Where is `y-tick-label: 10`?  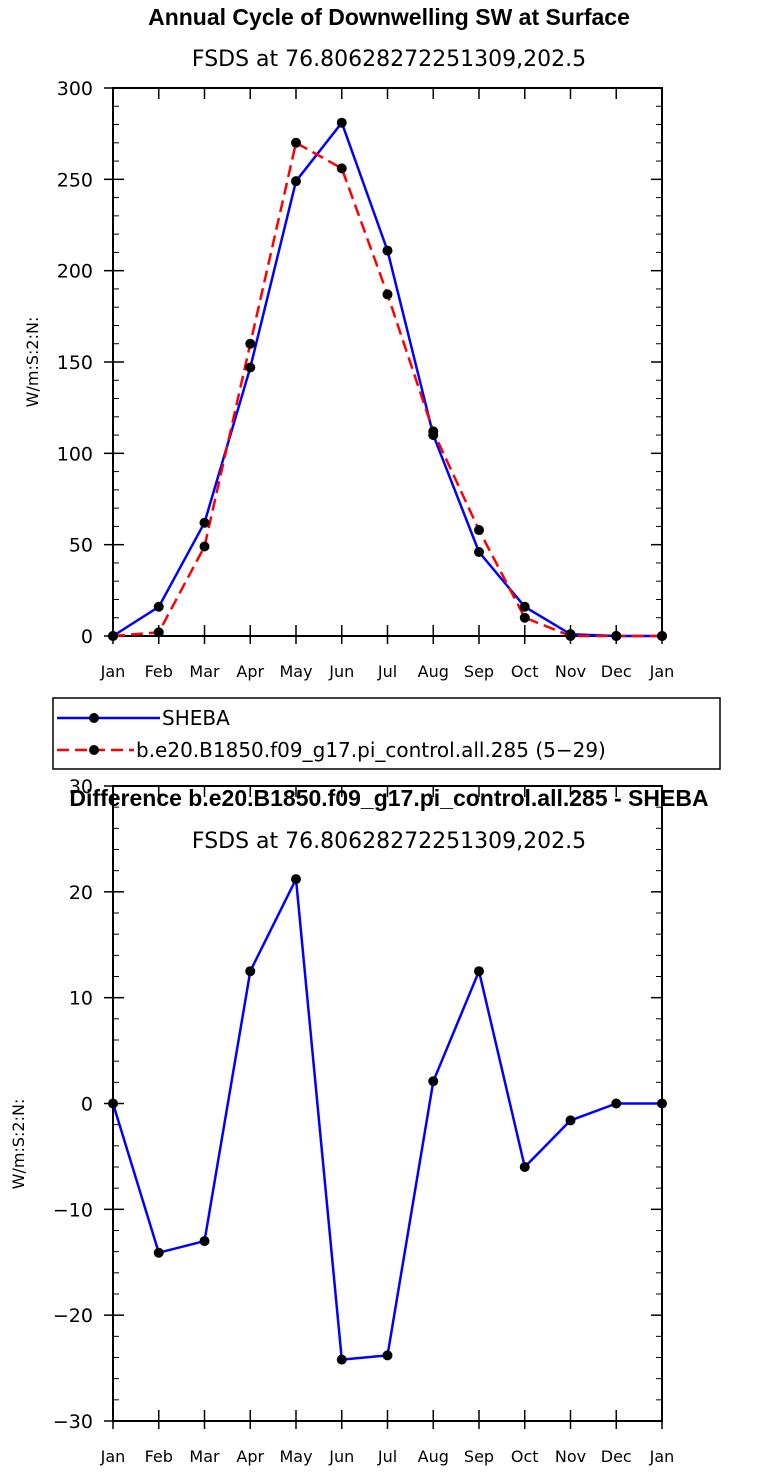 y-tick-label: 10 is located at coordinates (81, 999).